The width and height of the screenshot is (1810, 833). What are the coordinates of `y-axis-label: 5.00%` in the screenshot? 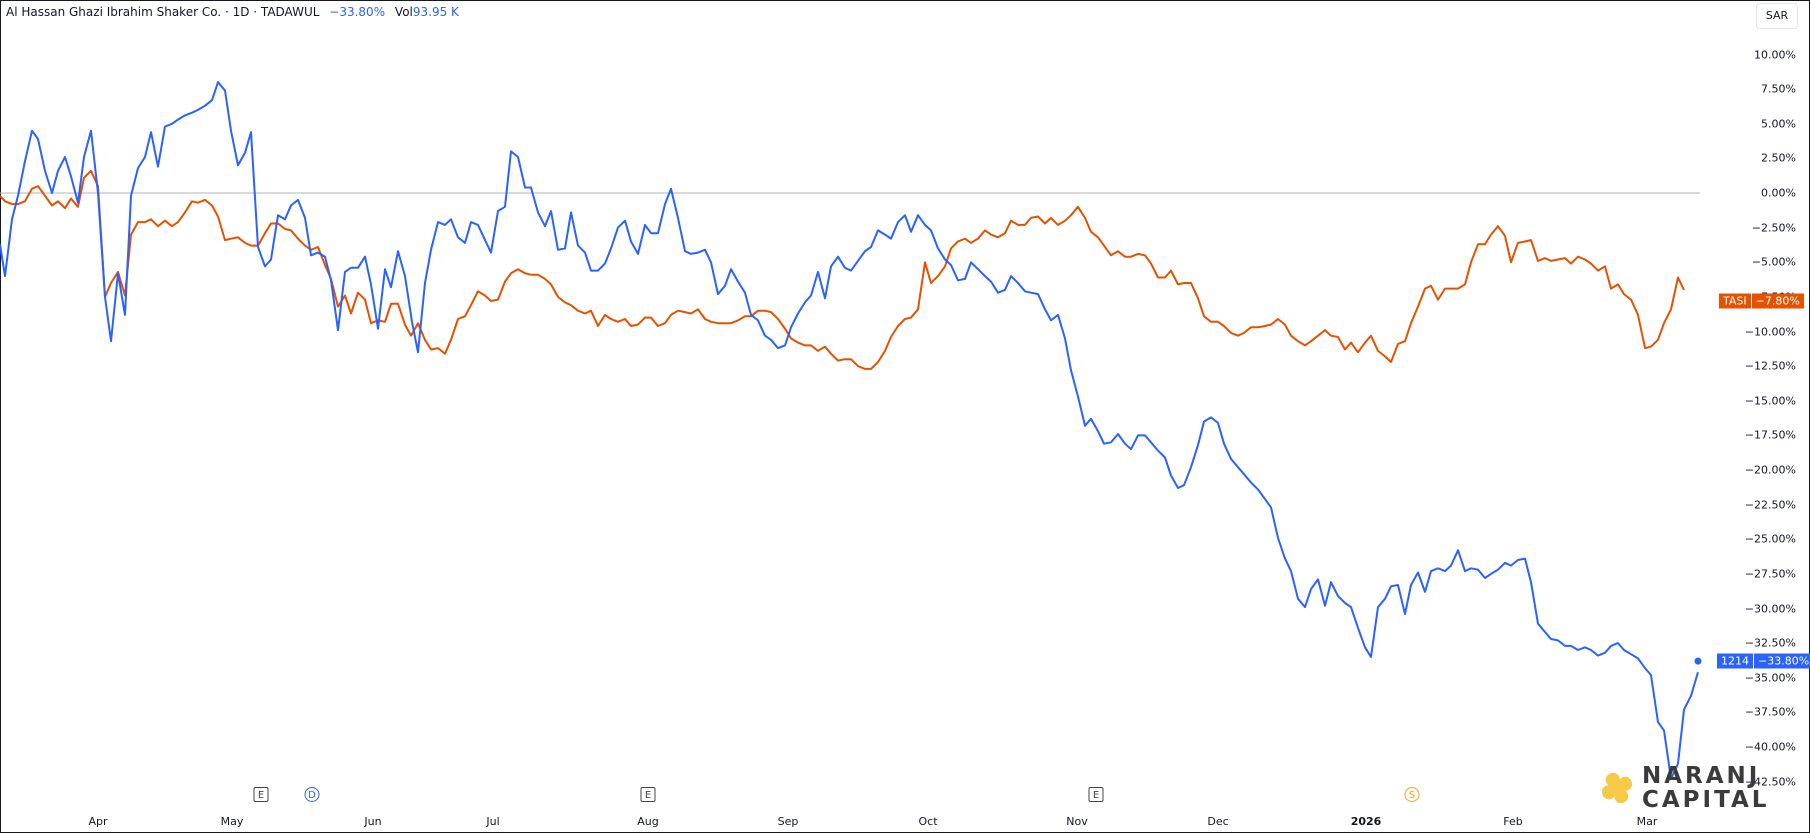 It's located at (1778, 124).